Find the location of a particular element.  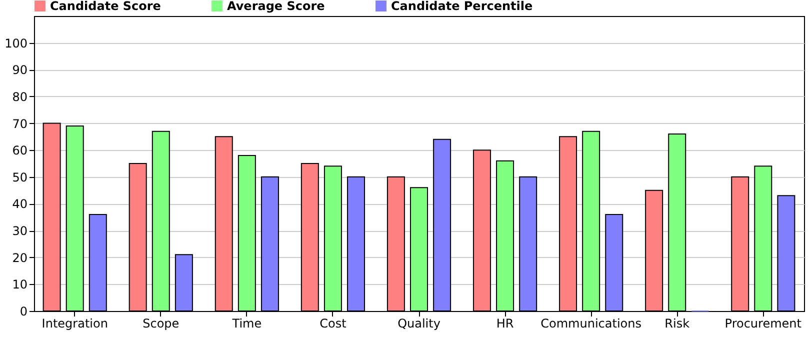

y-tick-label: 20 is located at coordinates (20, 257).